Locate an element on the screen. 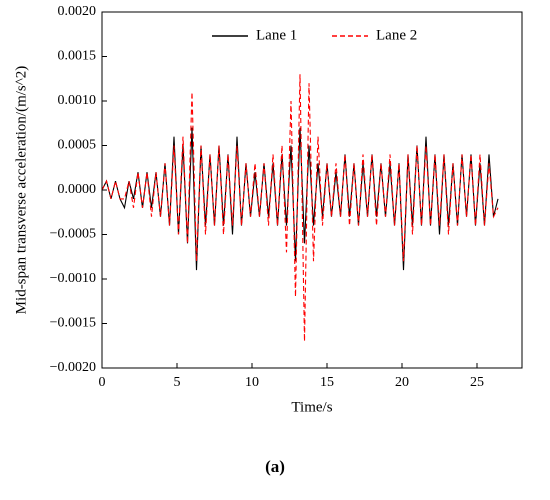 This screenshot has height=500, width=550. caption: (a) is located at coordinates (275, 466).